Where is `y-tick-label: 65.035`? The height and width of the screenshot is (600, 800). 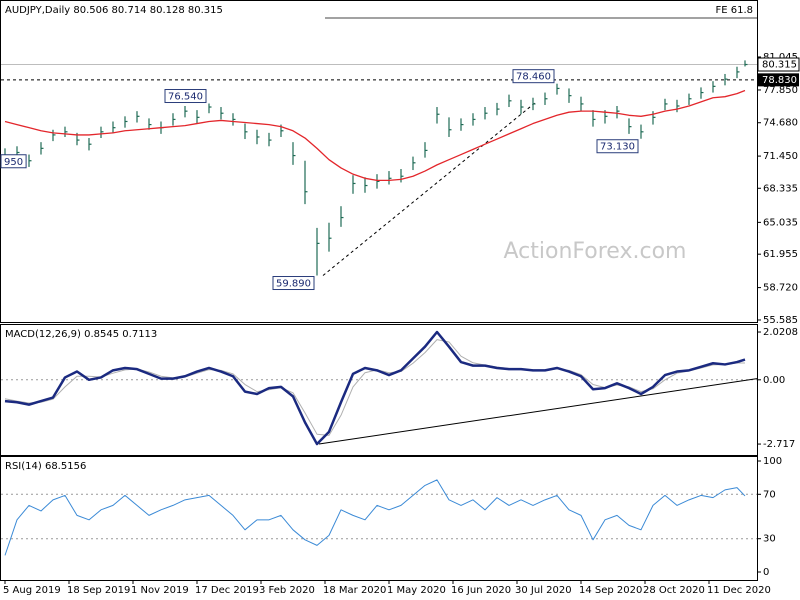
y-tick-label: 65.035 is located at coordinates (780, 222).